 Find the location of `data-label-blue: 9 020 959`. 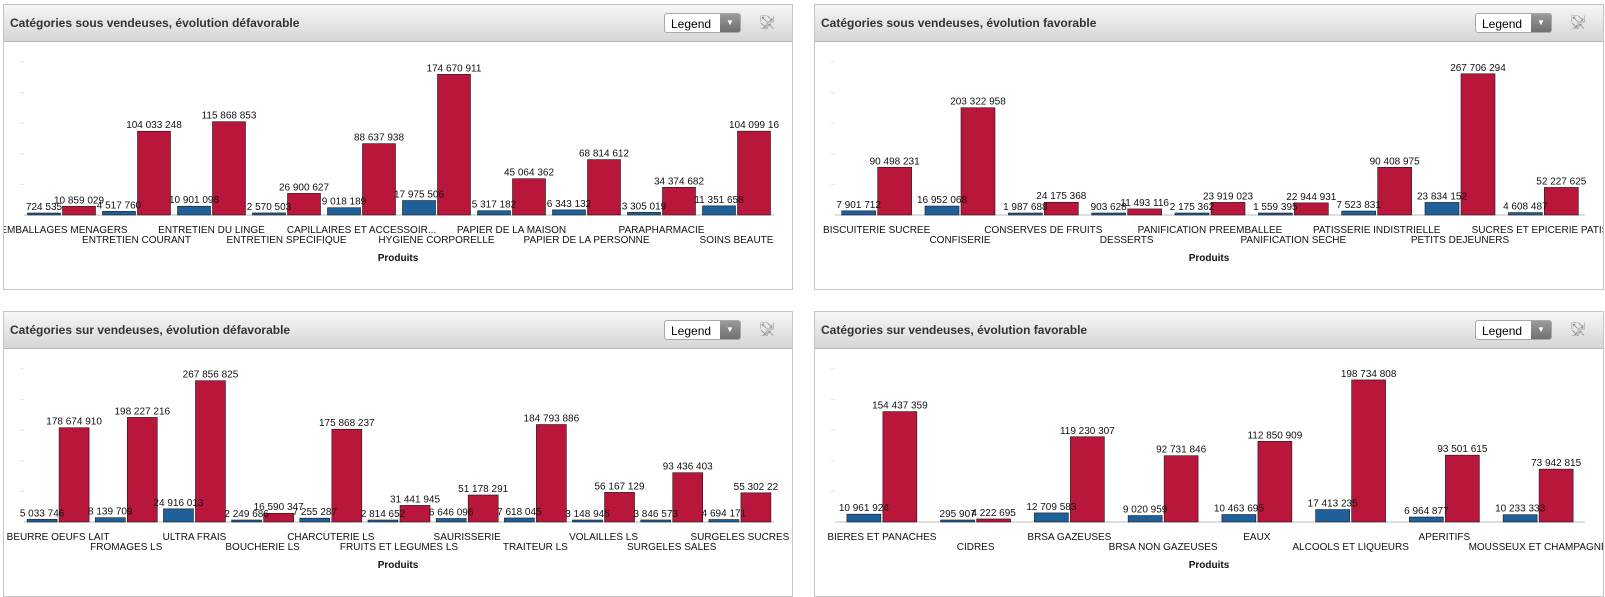

data-label-blue: 9 020 959 is located at coordinates (1145, 510).